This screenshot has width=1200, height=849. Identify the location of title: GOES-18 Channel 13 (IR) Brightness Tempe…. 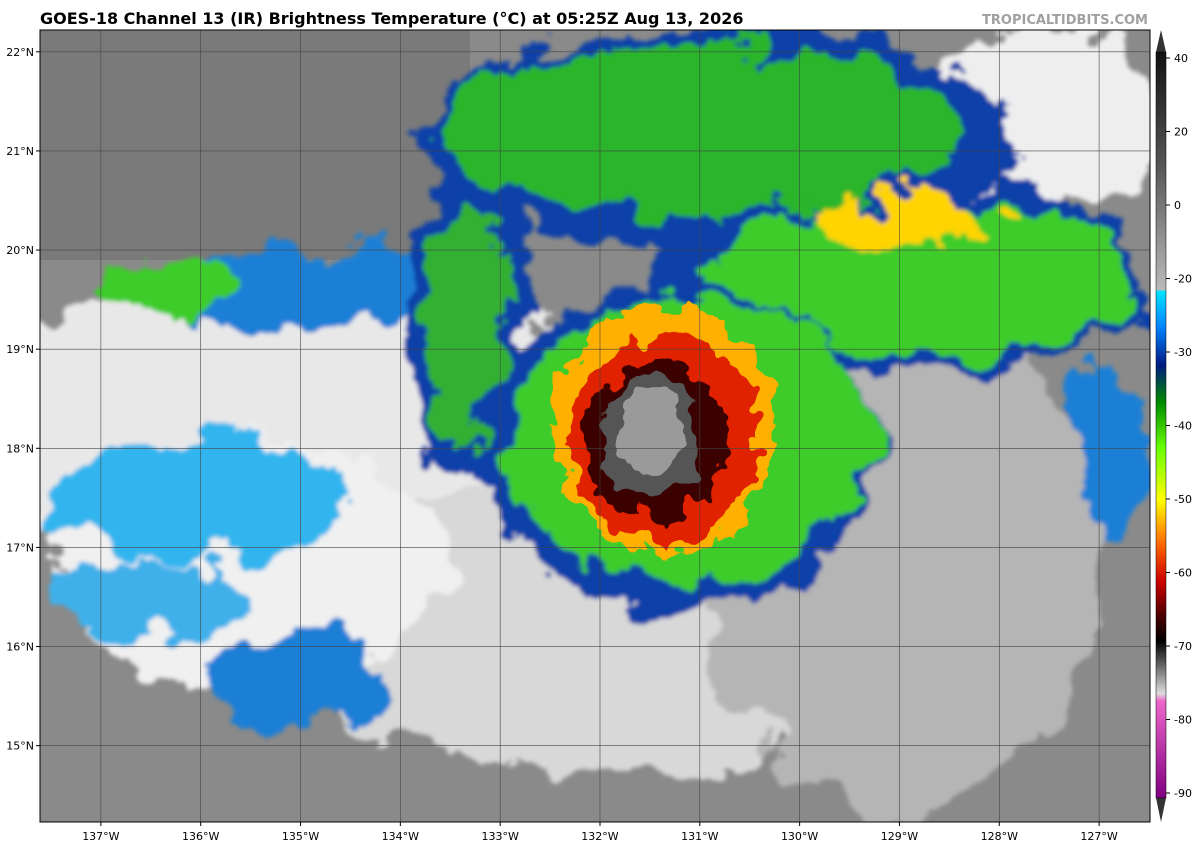
(391, 18).